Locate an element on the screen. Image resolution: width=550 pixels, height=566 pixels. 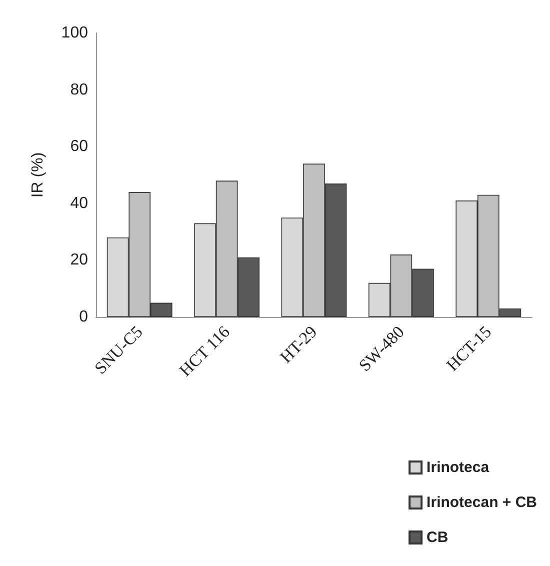
y-axis-title: IR (%) is located at coordinates (38, 175).